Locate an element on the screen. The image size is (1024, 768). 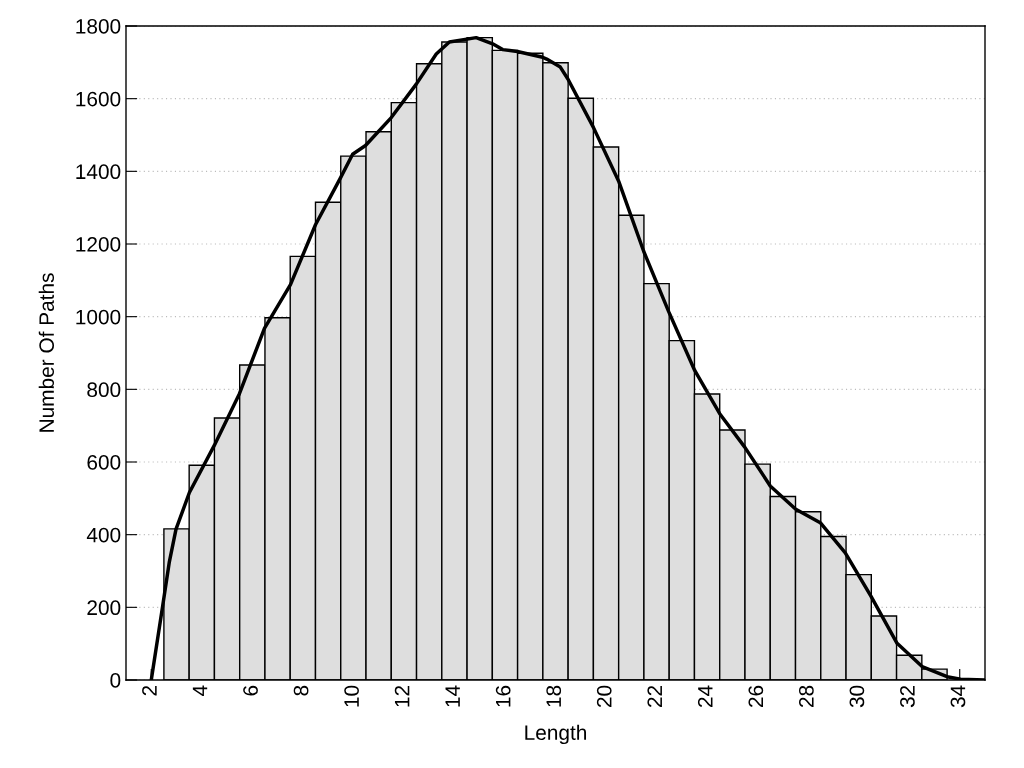
x-tick-label: 12 is located at coordinates (402, 696).